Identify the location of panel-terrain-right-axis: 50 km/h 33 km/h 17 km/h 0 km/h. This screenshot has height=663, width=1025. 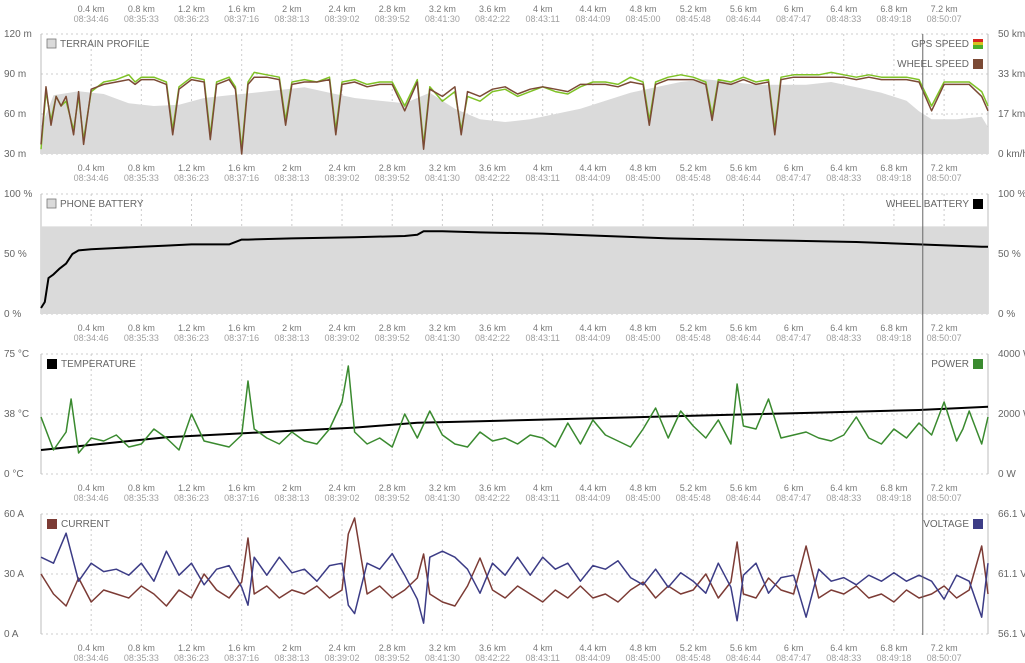
(1011, 94).